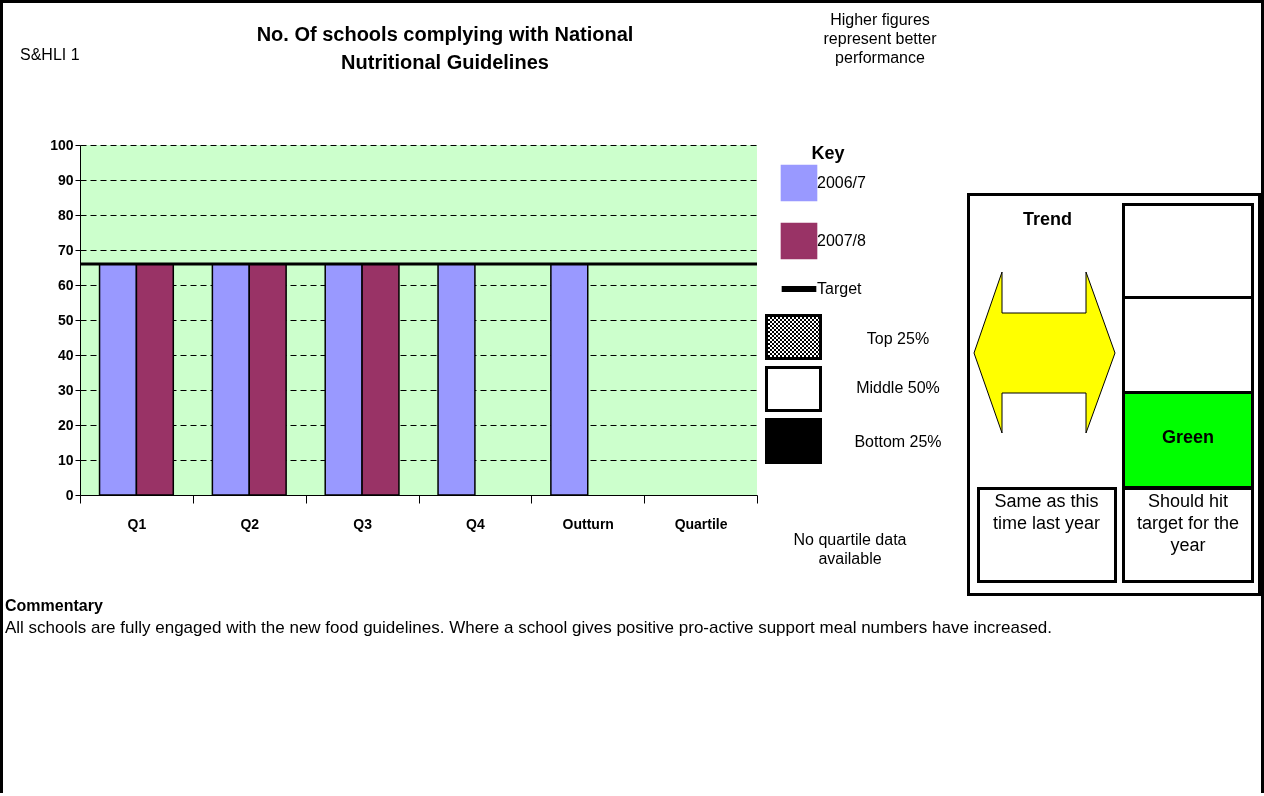 The image size is (1264, 796). Describe the element at coordinates (898, 338) in the screenshot. I see `text: Top 25%` at that location.